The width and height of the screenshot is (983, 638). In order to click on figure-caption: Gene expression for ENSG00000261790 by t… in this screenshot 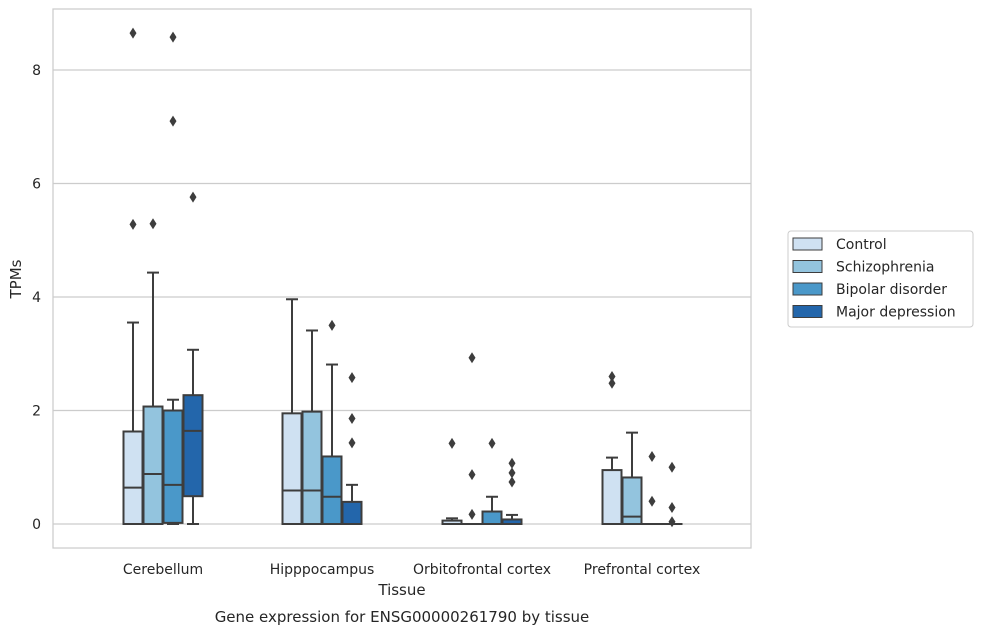, I will do `click(402, 617)`.